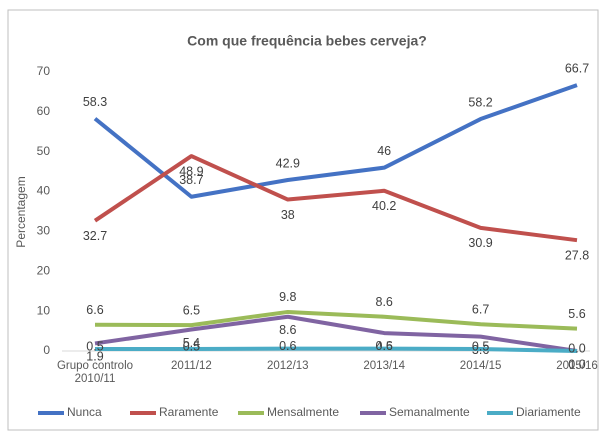  What do you see at coordinates (94, 357) in the screenshot?
I see `data-label: 1.9` at bounding box center [94, 357].